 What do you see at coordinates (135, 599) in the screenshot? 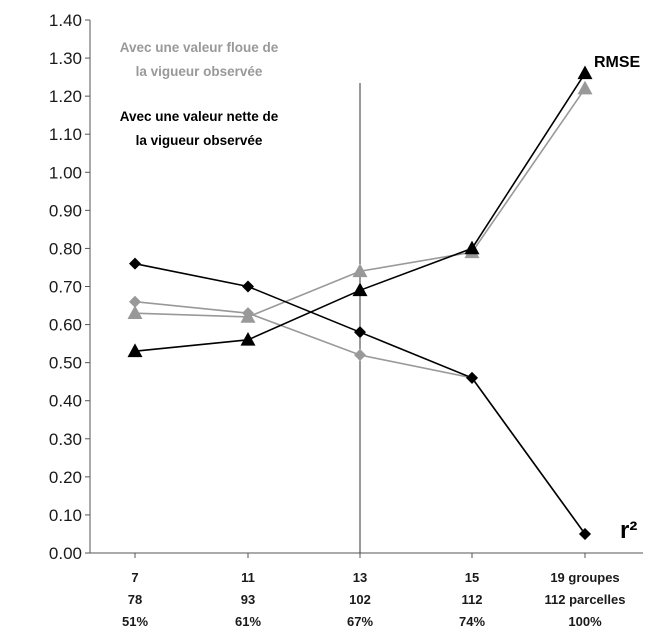
I see `x-category-label: 78` at bounding box center [135, 599].